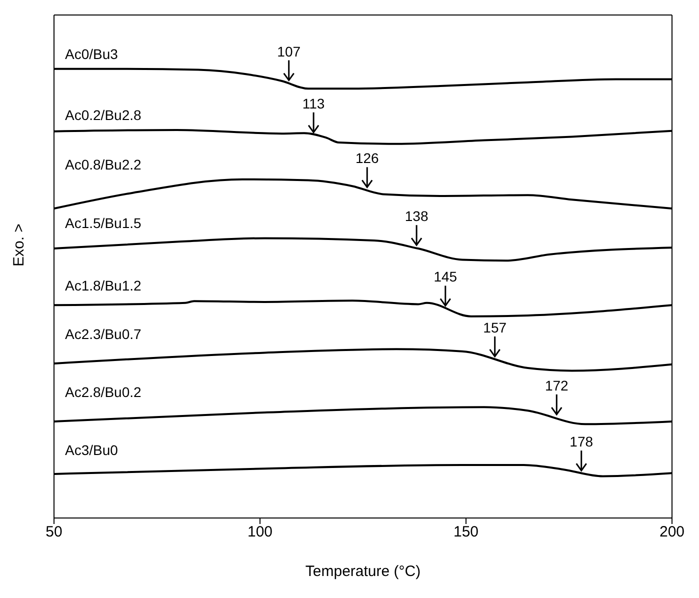 The width and height of the screenshot is (699, 598). I want to click on series-label: Ac0.2/Bu2.8, so click(103, 114).